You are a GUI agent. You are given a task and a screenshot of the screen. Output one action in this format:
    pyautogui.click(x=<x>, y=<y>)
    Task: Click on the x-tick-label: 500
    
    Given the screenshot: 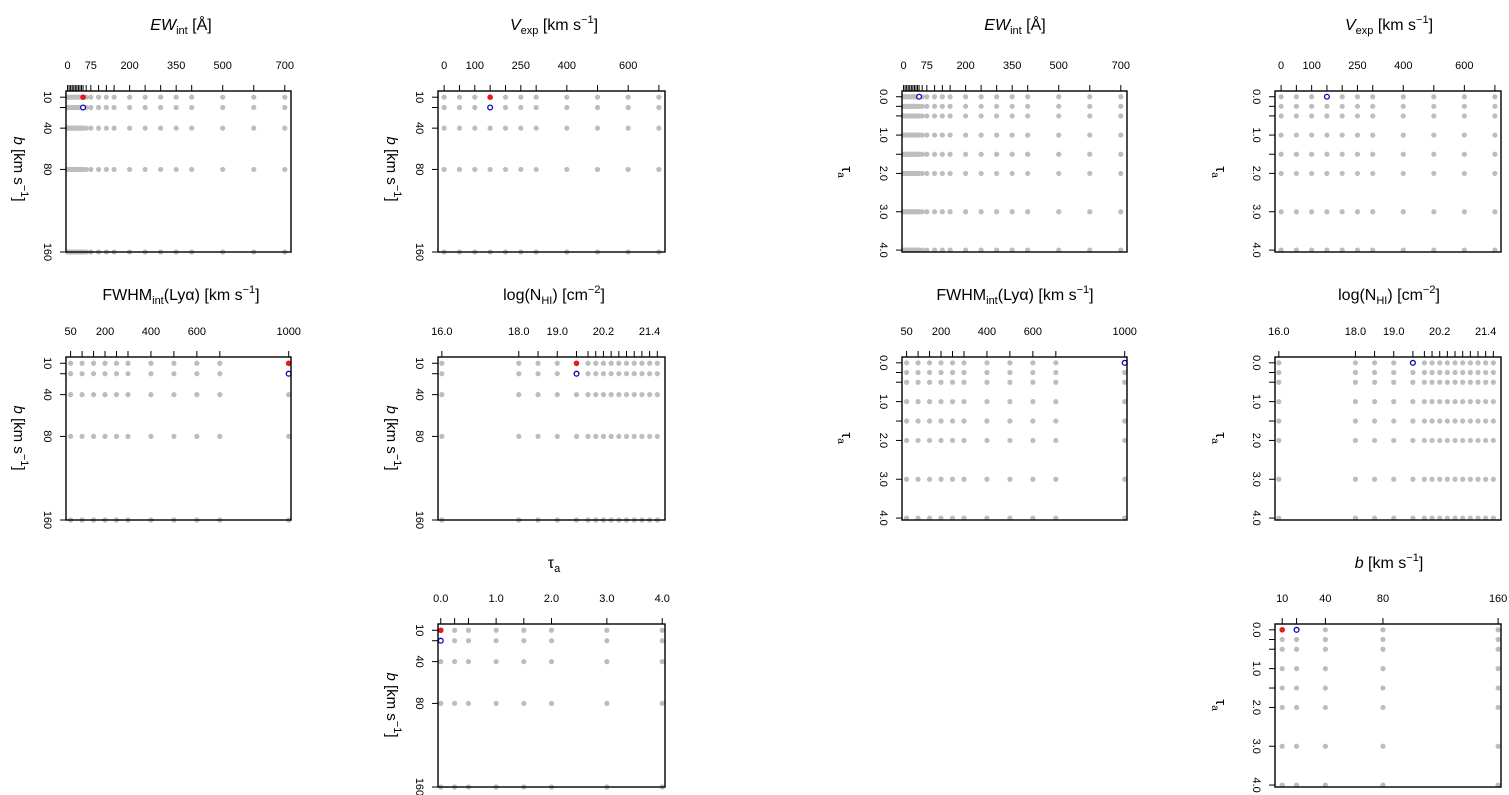 What is the action you would take?
    pyautogui.click(x=223, y=66)
    